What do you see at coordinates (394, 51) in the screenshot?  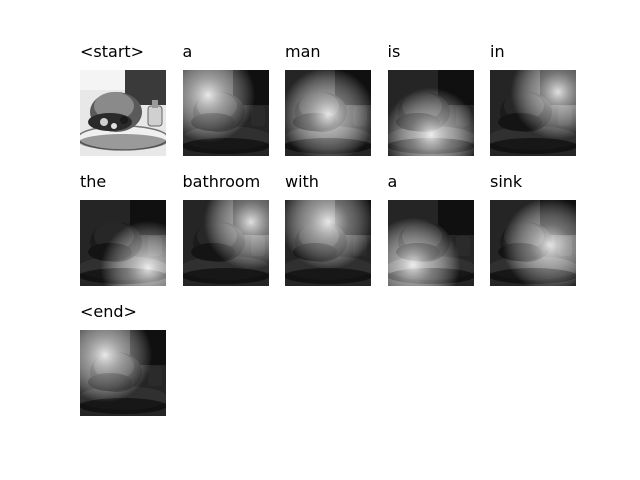 I see `token-label: is` at bounding box center [394, 51].